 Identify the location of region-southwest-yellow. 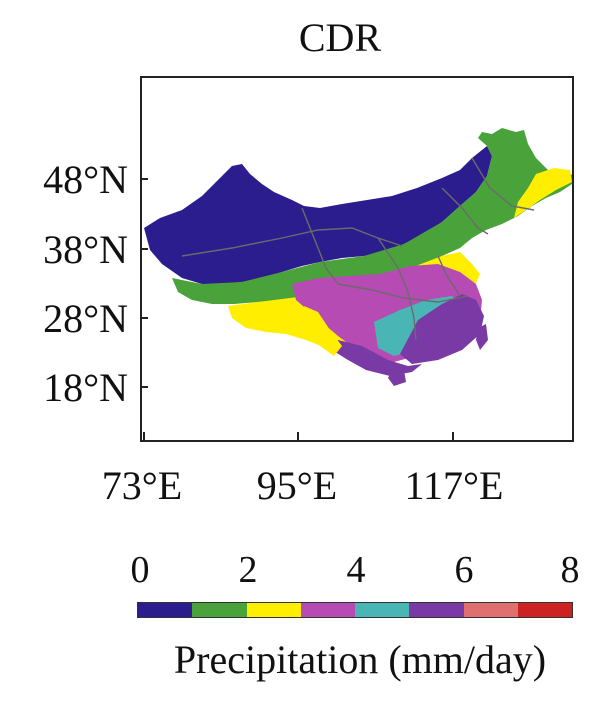
(323, 331).